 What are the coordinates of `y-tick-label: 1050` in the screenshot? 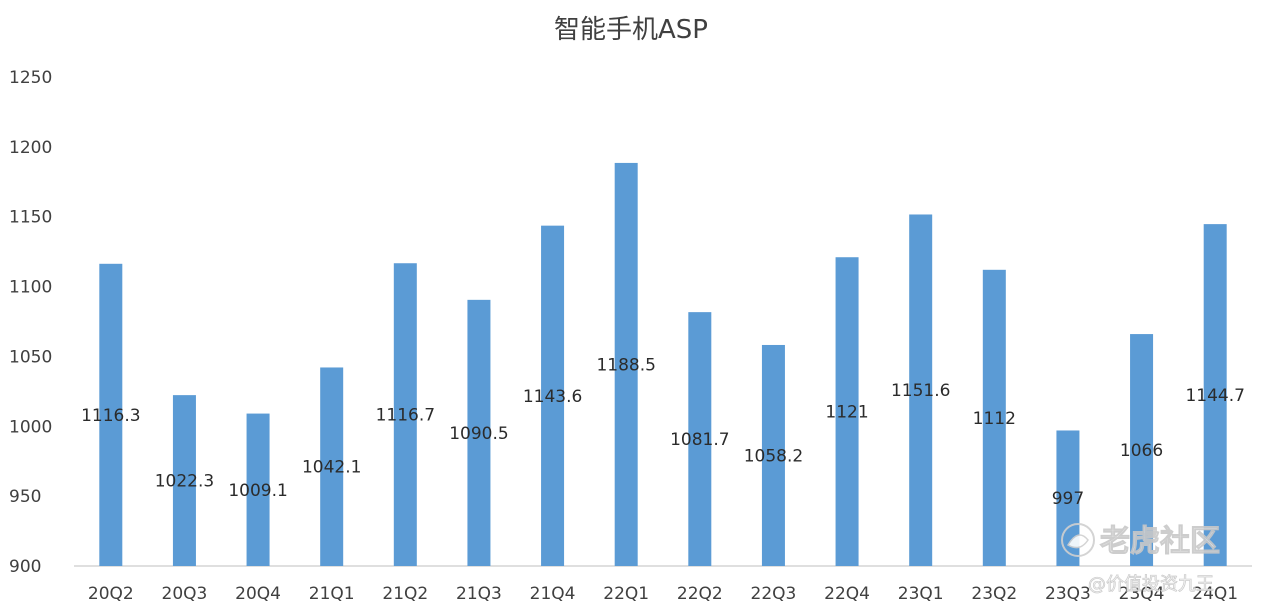 It's located at (30, 357).